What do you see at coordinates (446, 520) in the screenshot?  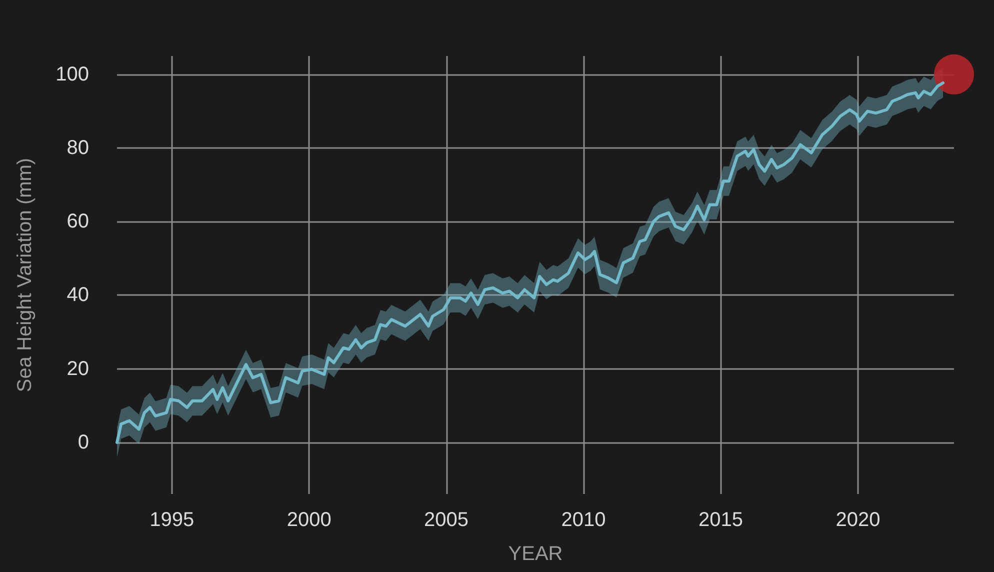 I see `x-tick-label: 2005` at bounding box center [446, 520].